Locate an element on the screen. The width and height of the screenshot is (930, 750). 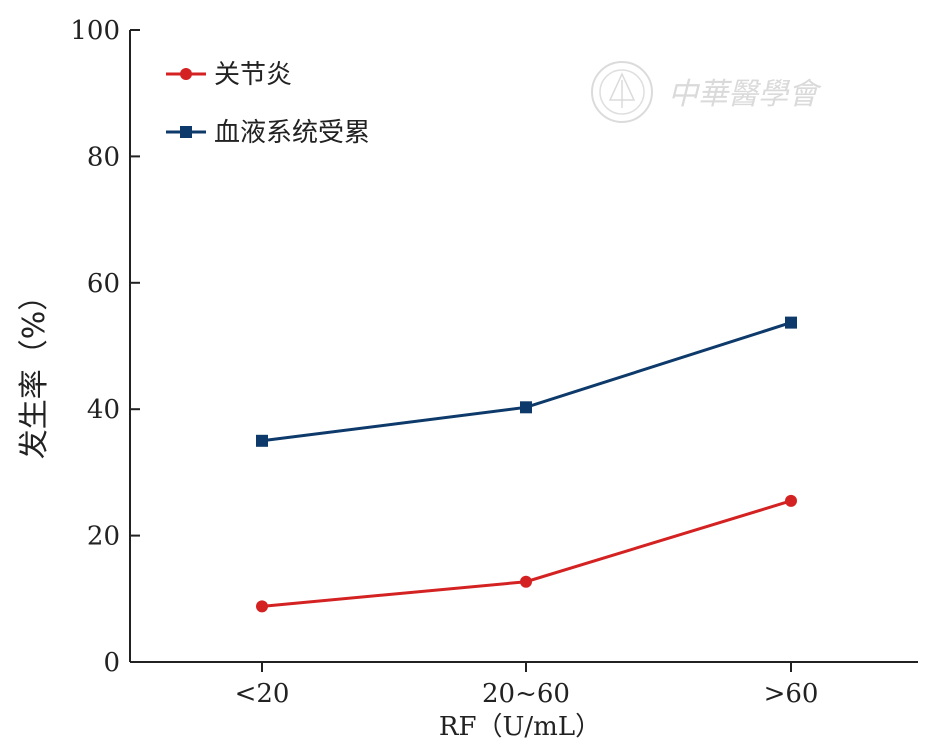
legend-item-0: 关节炎 is located at coordinates (229, 75).